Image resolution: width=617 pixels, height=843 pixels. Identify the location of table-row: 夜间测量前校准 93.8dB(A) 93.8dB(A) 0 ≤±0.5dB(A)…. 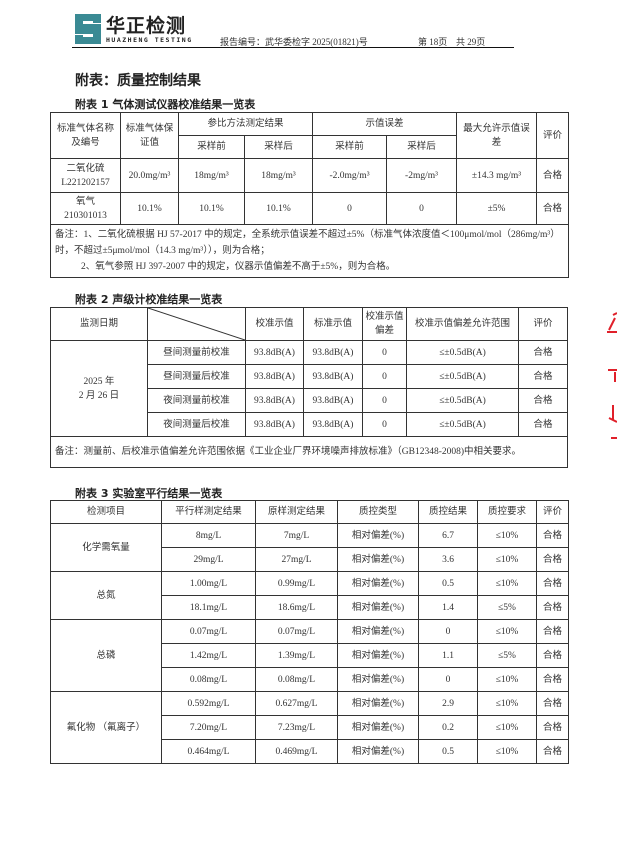
(309, 400).